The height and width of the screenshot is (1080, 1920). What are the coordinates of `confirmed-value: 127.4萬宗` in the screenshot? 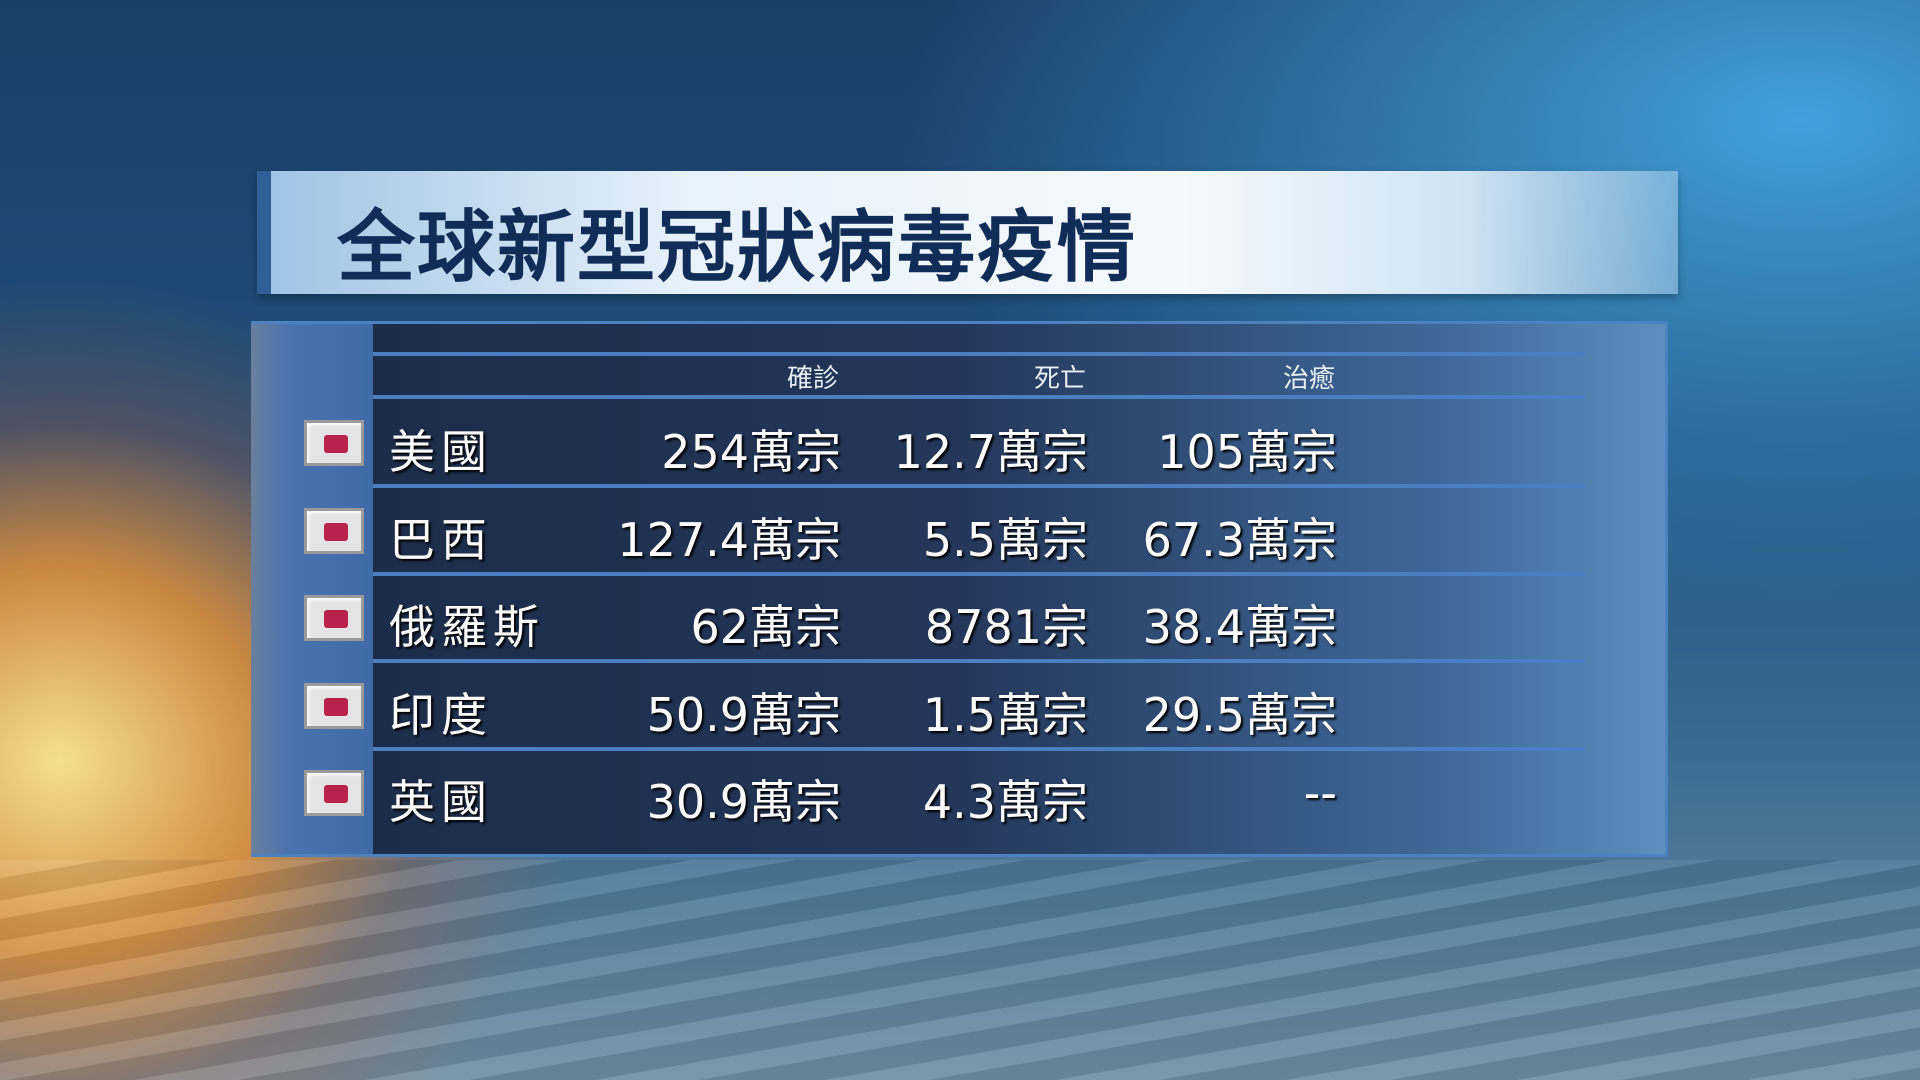 It's located at (729, 539).